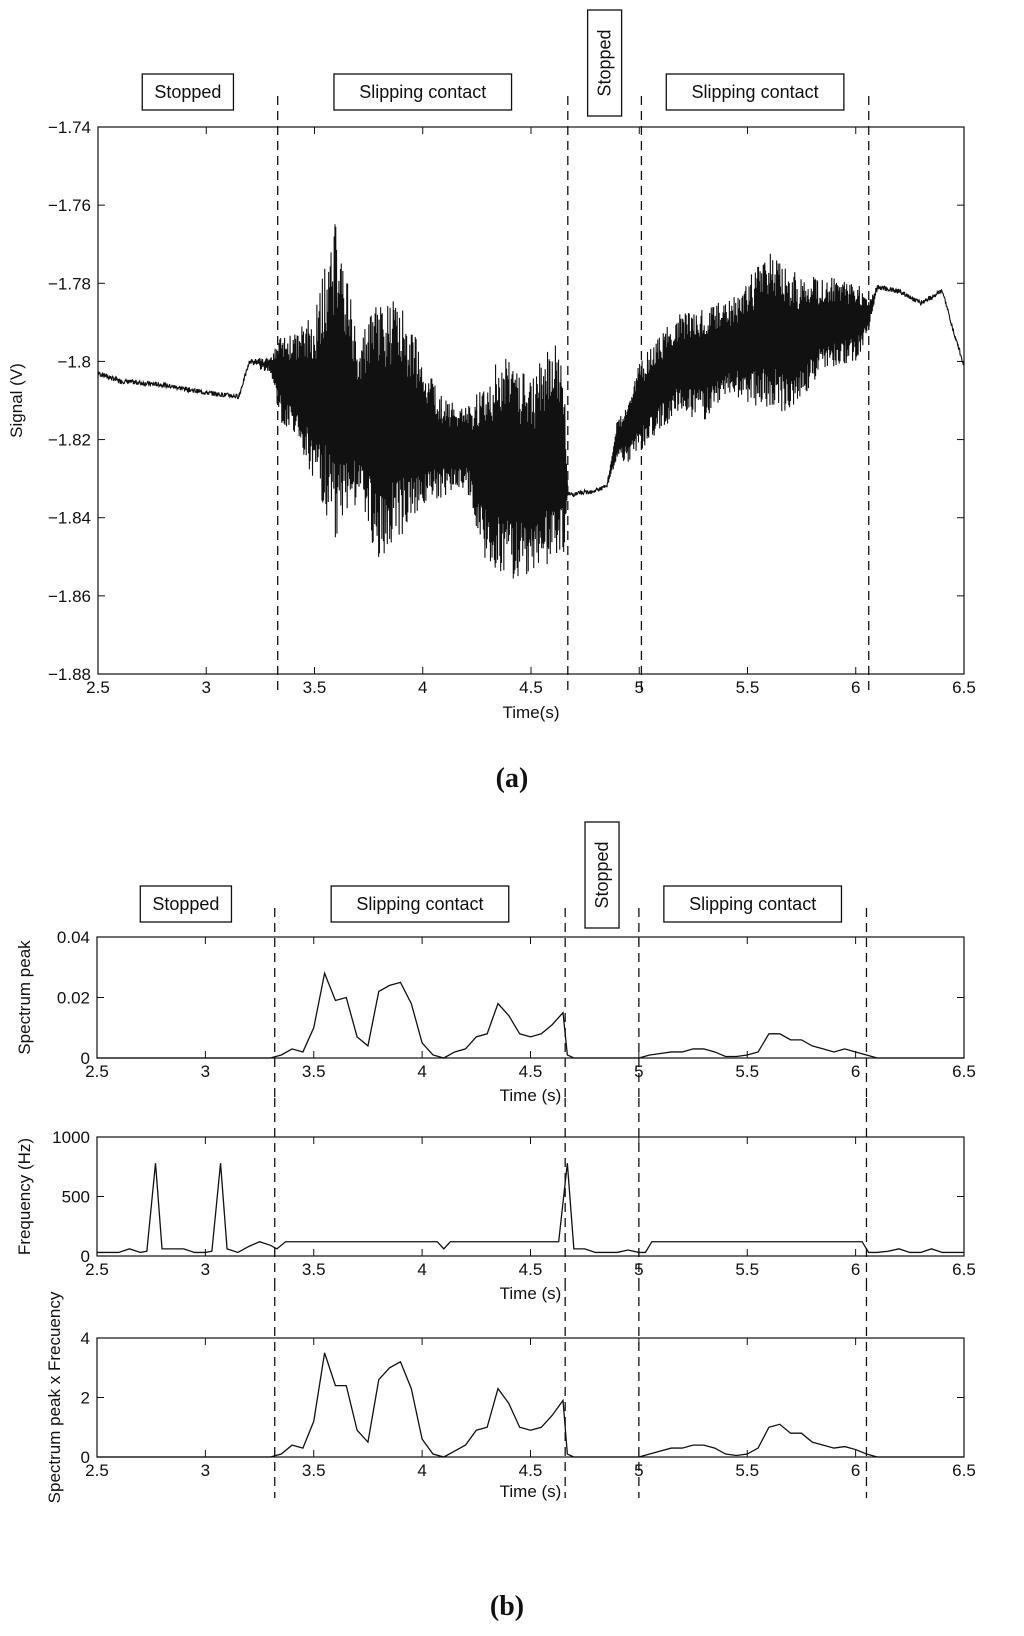  What do you see at coordinates (85, 1338) in the screenshot?
I see `y-tick-label: 4` at bounding box center [85, 1338].